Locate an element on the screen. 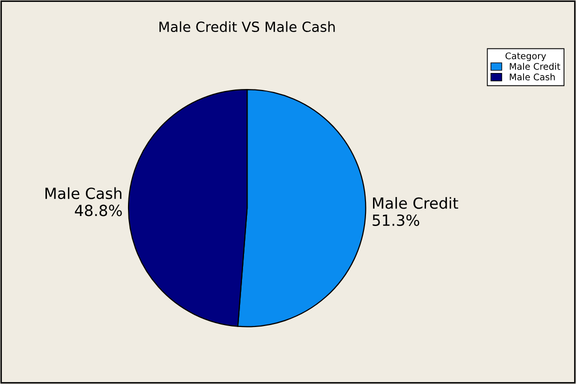  data-label: 51.3% is located at coordinates (396, 220).